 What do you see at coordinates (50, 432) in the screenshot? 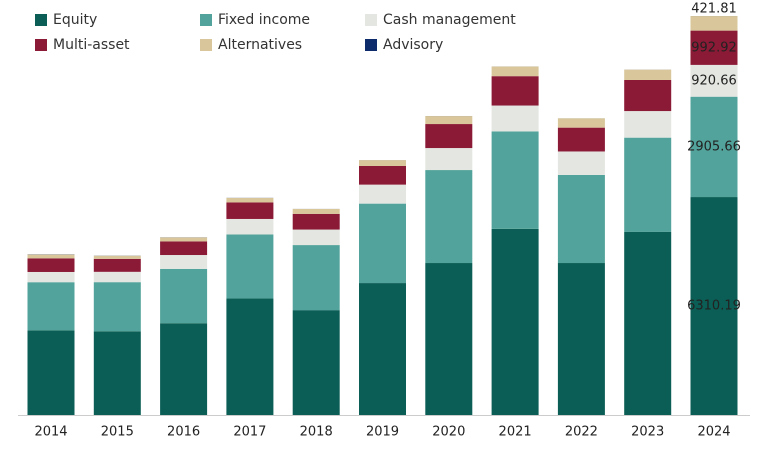
I see `x-tick-label: 2014` at bounding box center [50, 432].